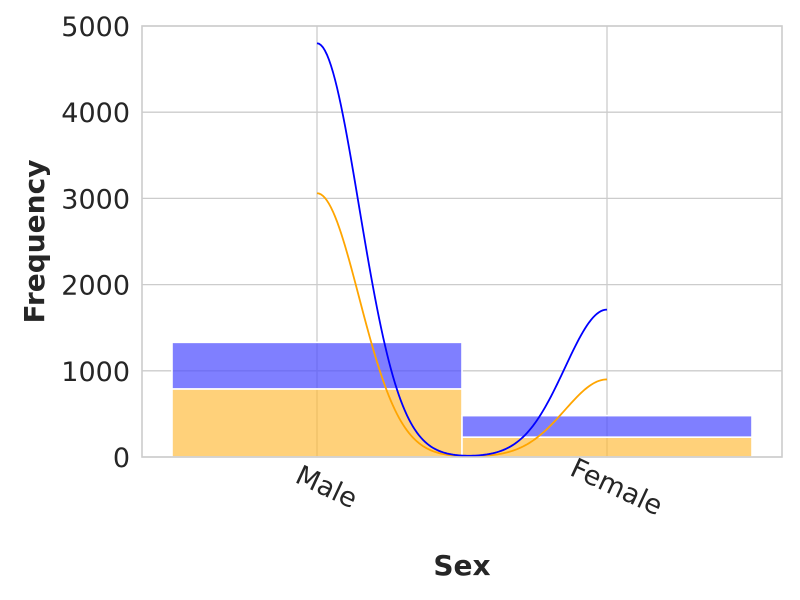 This screenshot has height=600, width=800. I want to click on bars, so click(462, 399).